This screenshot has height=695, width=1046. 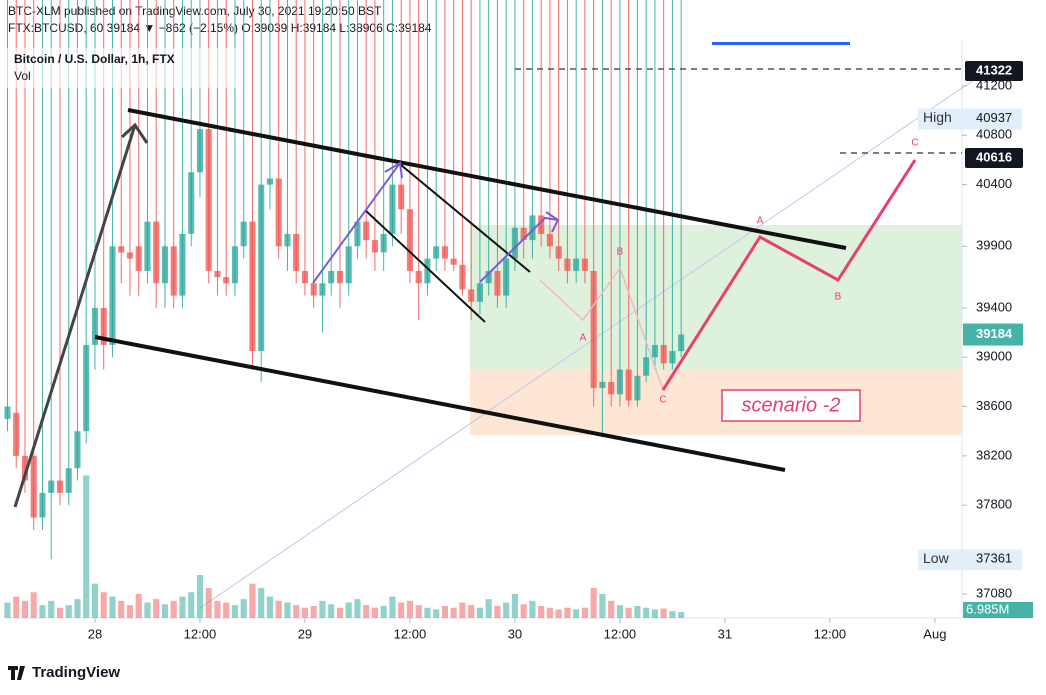 What do you see at coordinates (94, 59) in the screenshot?
I see `chart-title: Bitcoin / U.S. Dollar, 1h, FTX` at bounding box center [94, 59].